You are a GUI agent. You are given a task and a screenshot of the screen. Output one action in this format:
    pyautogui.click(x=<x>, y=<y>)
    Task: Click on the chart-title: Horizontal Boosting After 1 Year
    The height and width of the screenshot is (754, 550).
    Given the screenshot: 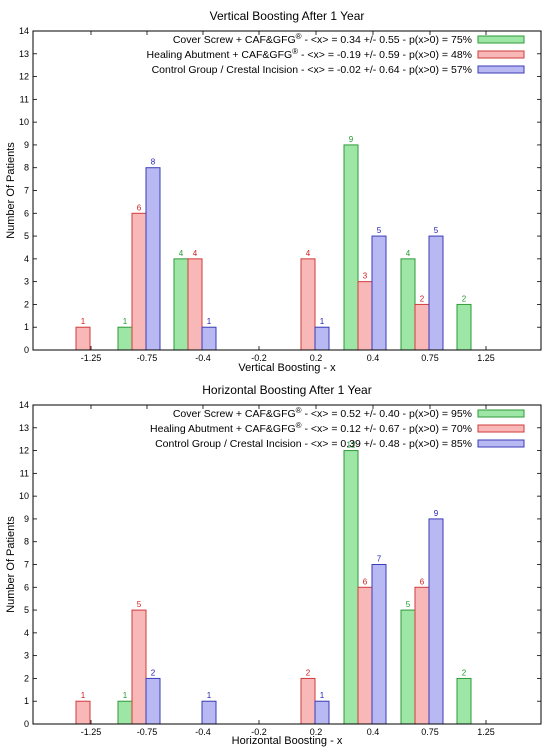 What is the action you would take?
    pyautogui.click(x=286, y=390)
    